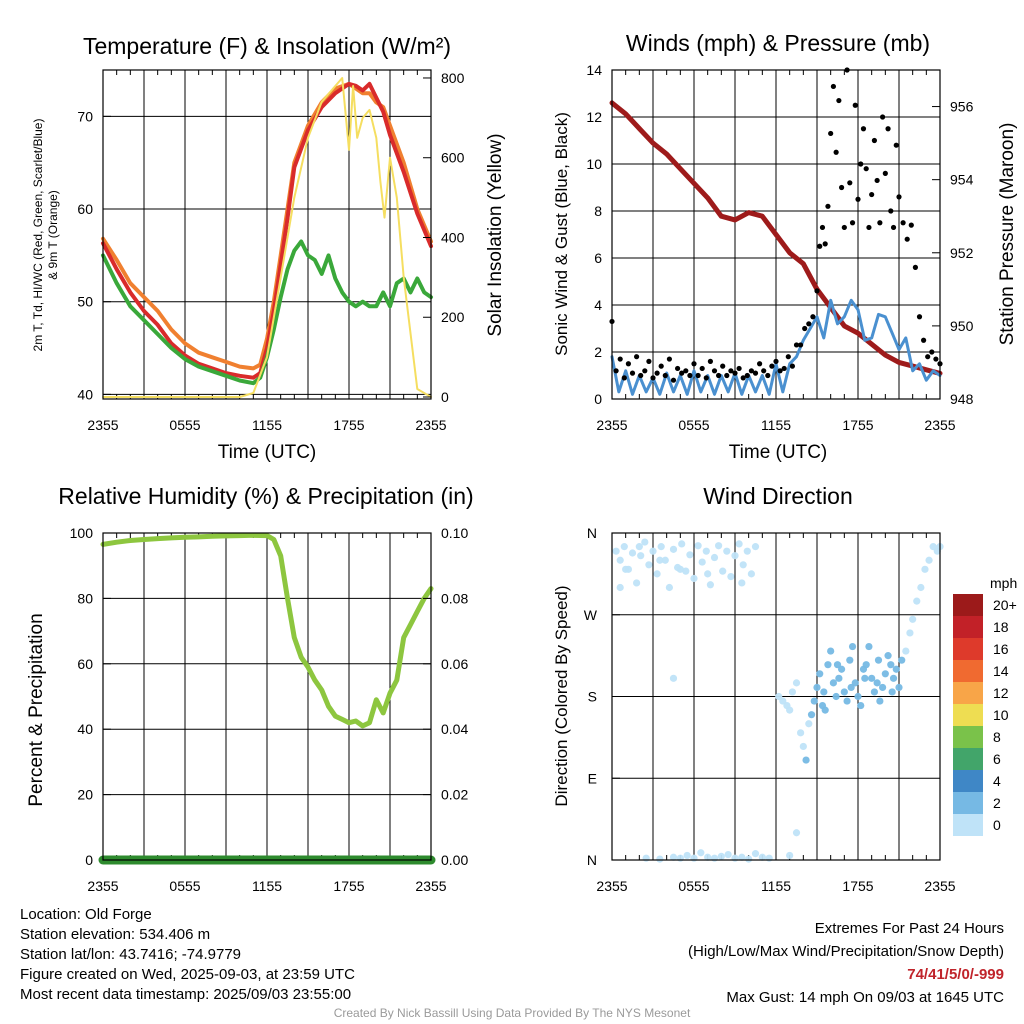  What do you see at coordinates (454, 729) in the screenshot?
I see `humidity-ytick-label-right: 0.04` at bounding box center [454, 729].